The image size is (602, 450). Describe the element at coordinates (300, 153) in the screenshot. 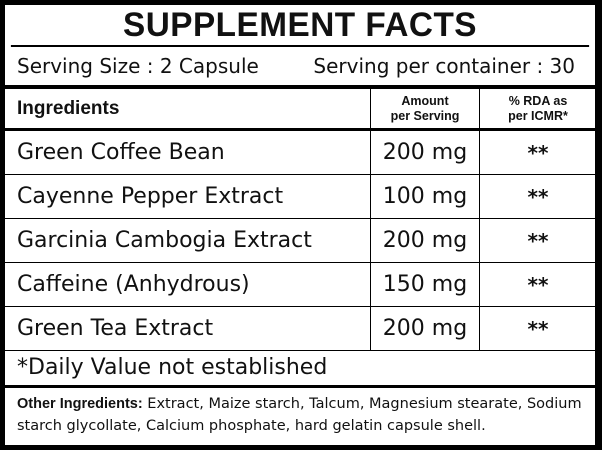

I see `table-row: Green Coffee Bean 200 mg **` at that location.